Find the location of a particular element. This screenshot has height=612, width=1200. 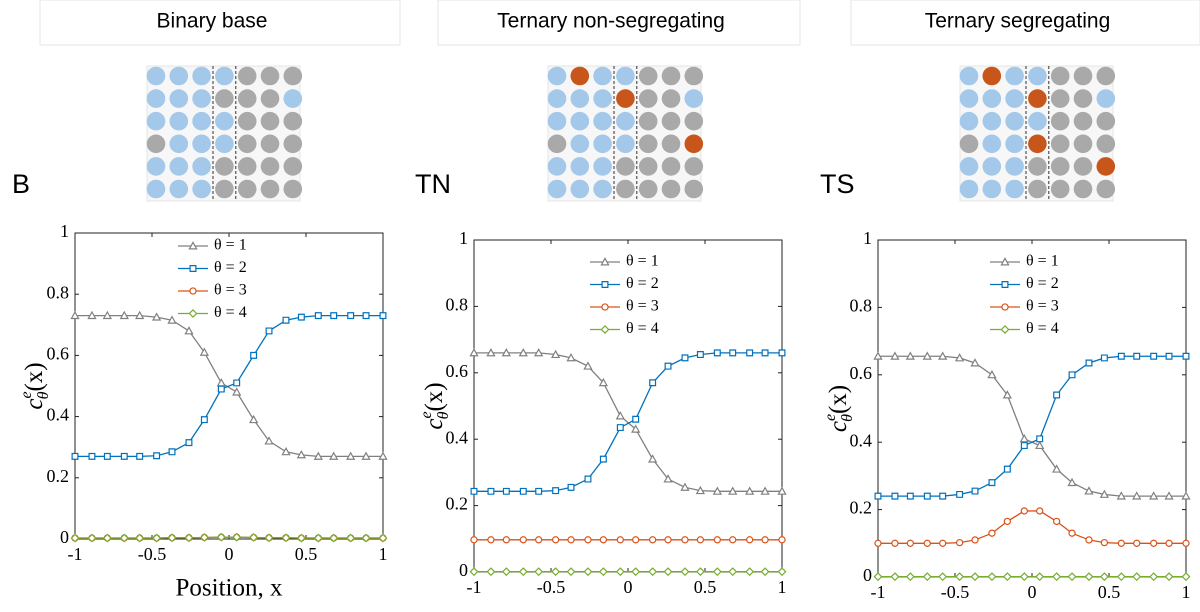

legend-label: θ = 4 is located at coordinates (1042, 328).